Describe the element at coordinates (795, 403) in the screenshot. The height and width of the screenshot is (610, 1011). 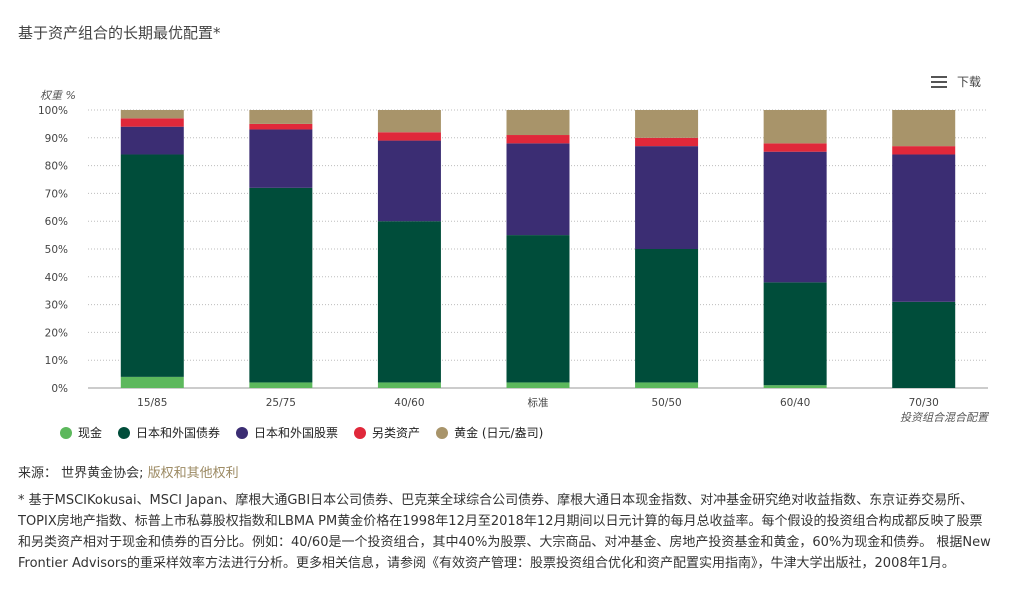
I see `x-tick-label: 60/40` at that location.